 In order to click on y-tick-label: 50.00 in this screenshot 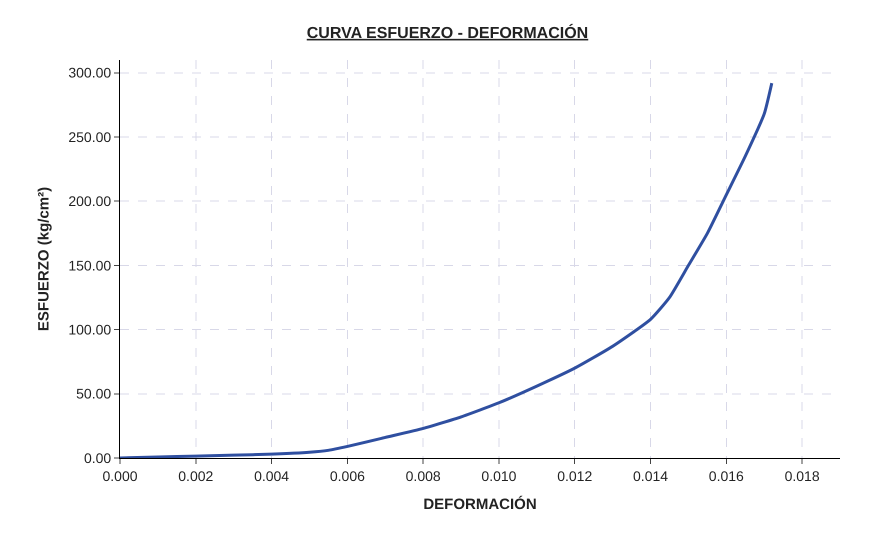, I will do `click(94, 394)`.